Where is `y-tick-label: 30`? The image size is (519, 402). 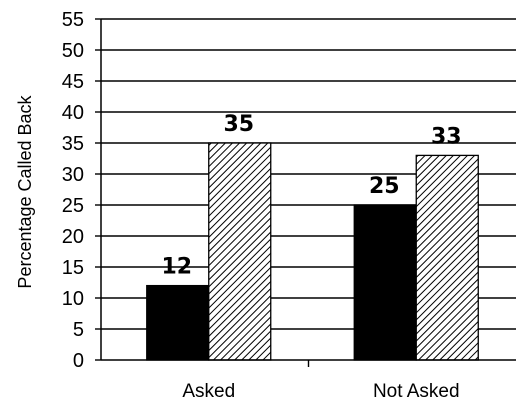 y-tick-label: 30 is located at coordinates (73, 175).